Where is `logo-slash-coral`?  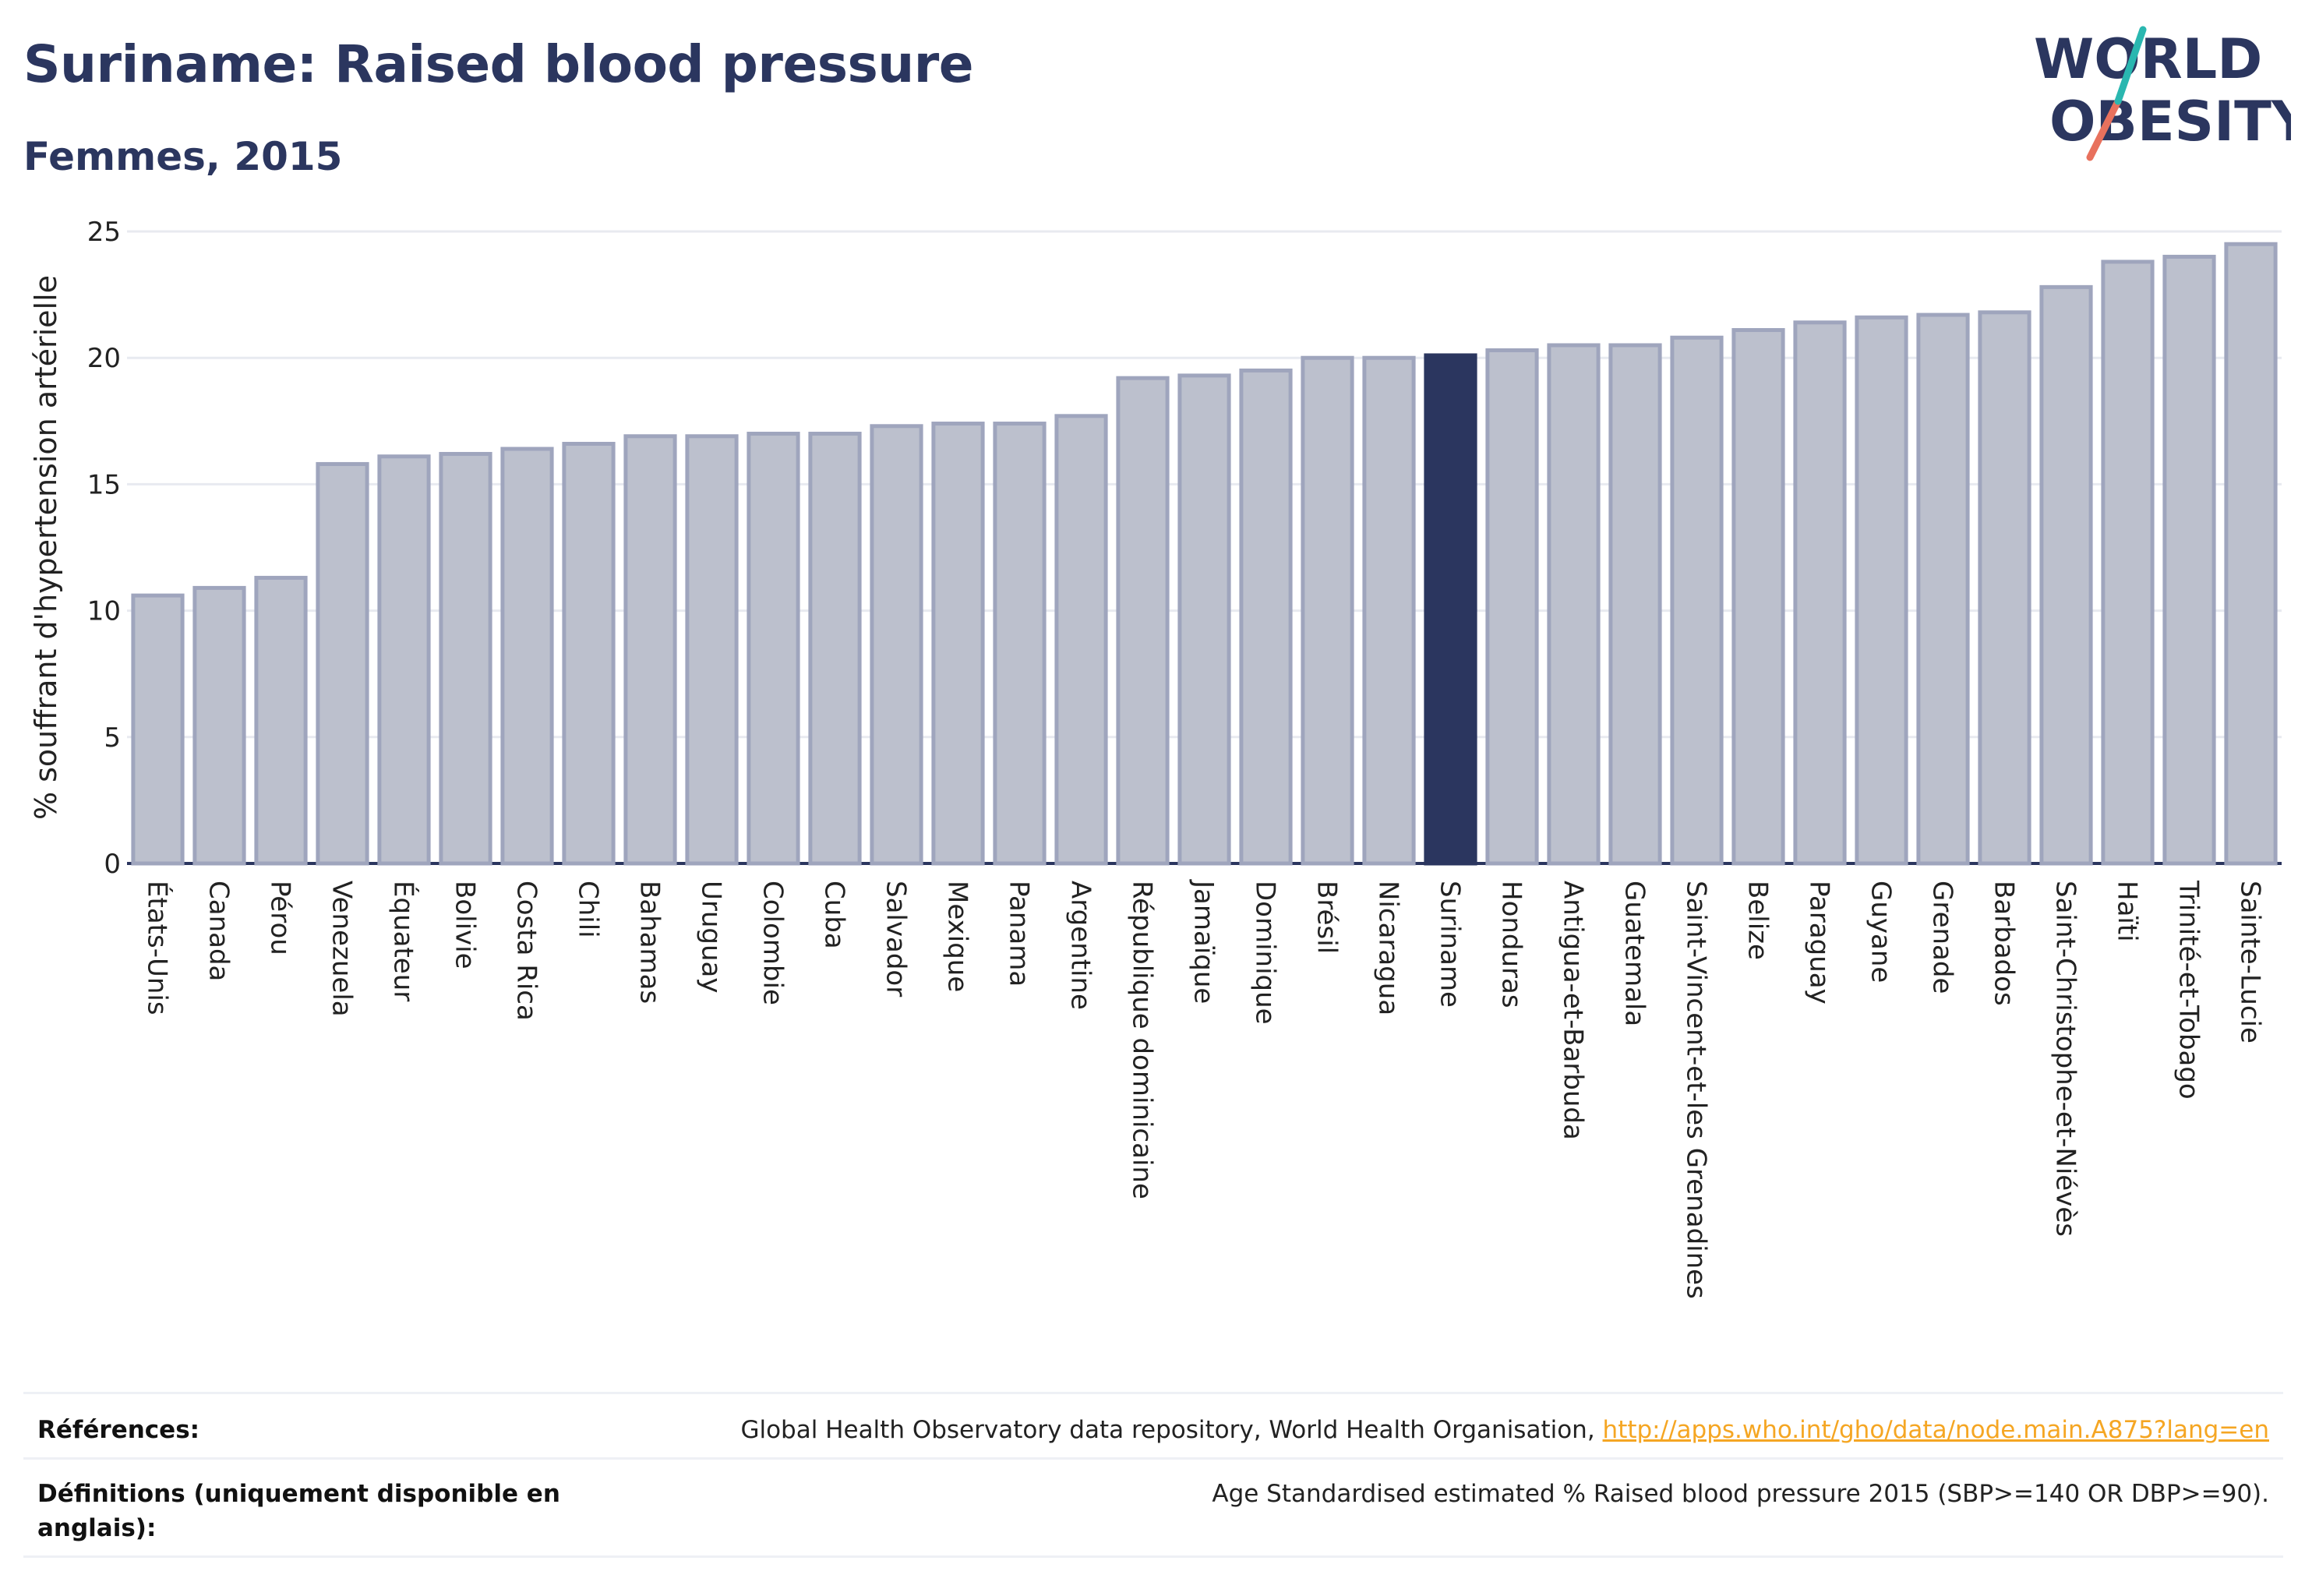
logo-slash-coral is located at coordinates (2104, 129).